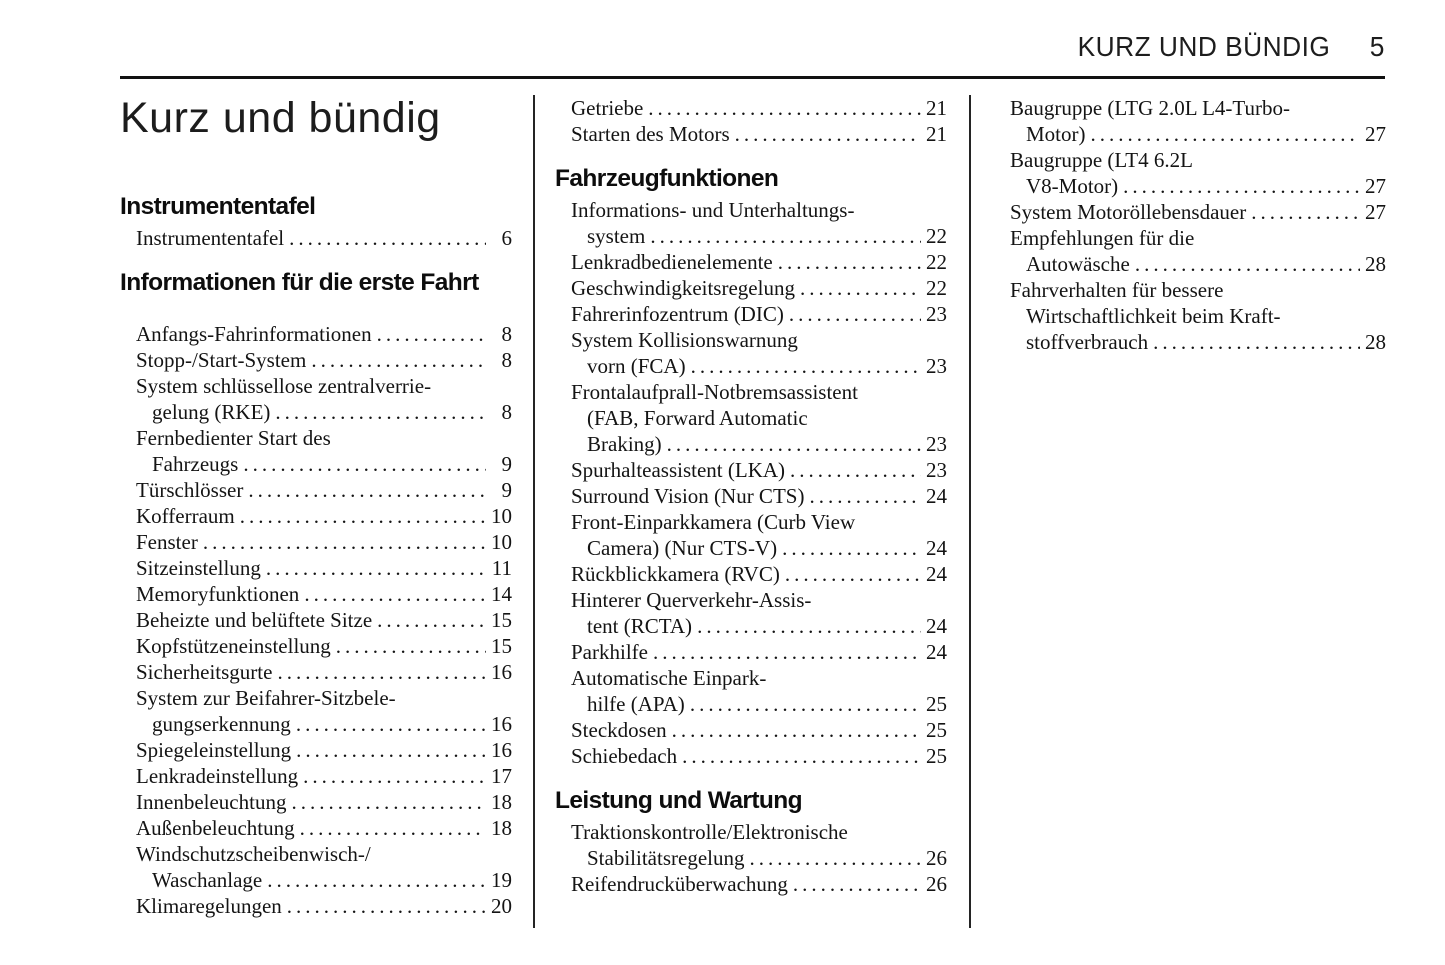 Image resolution: width=1445 pixels, height=965 pixels. I want to click on toc-entry-text: Braking), so click(624, 444).